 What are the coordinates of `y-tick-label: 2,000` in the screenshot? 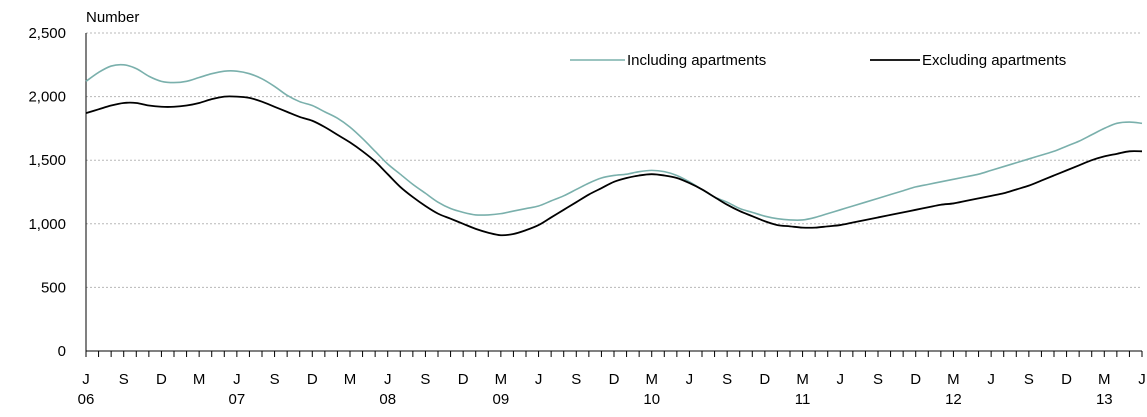 It's located at (47, 97).